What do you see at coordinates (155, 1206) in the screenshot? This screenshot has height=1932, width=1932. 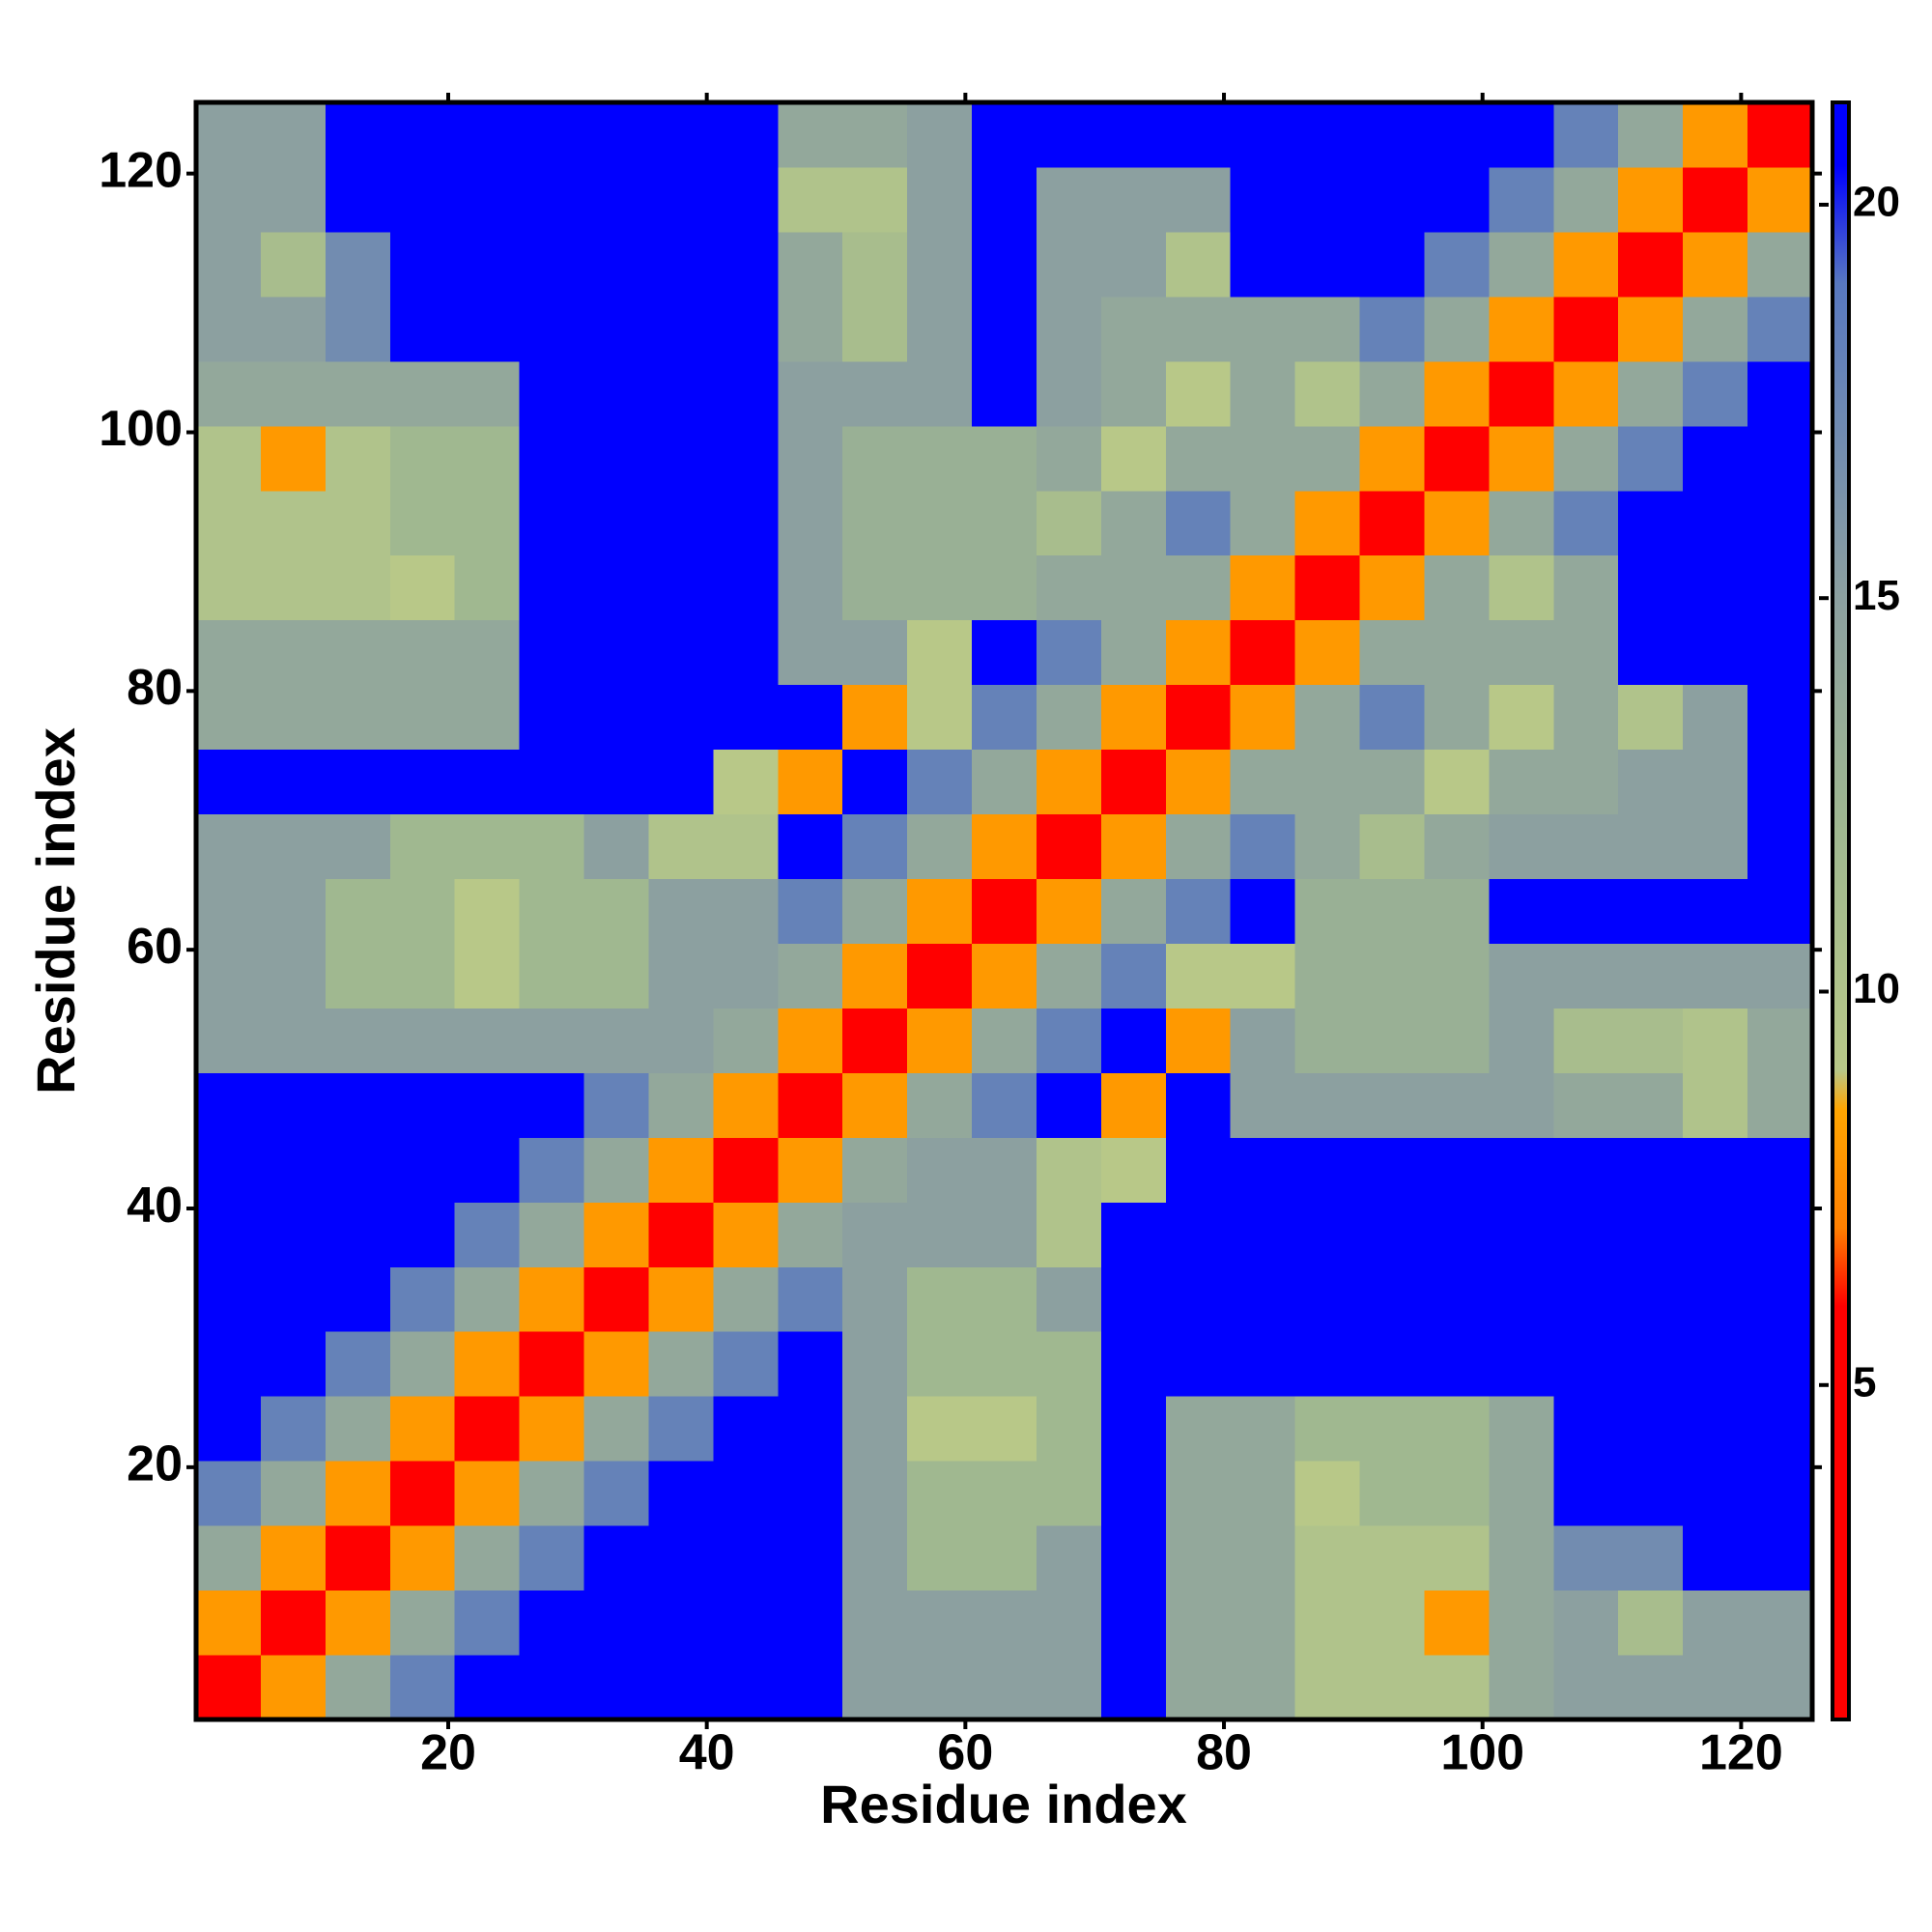 I see `y-tick-label: 40` at bounding box center [155, 1206].